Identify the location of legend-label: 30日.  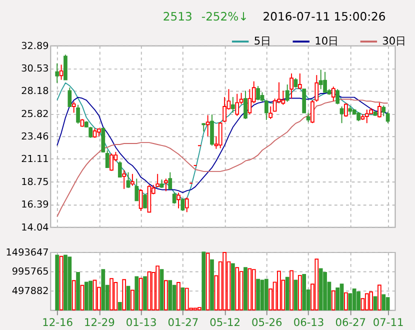
(394, 41).